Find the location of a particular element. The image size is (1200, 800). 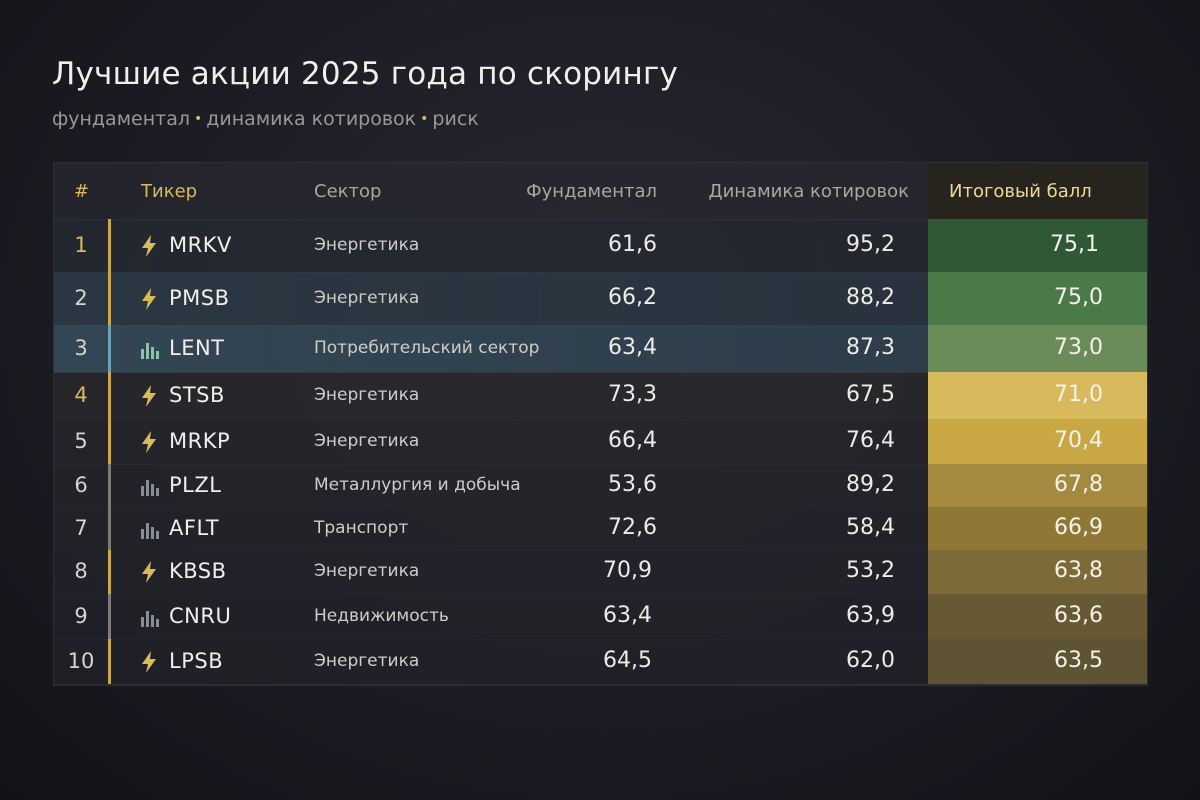

row-score-cell: 67,8 is located at coordinates (1037, 485).